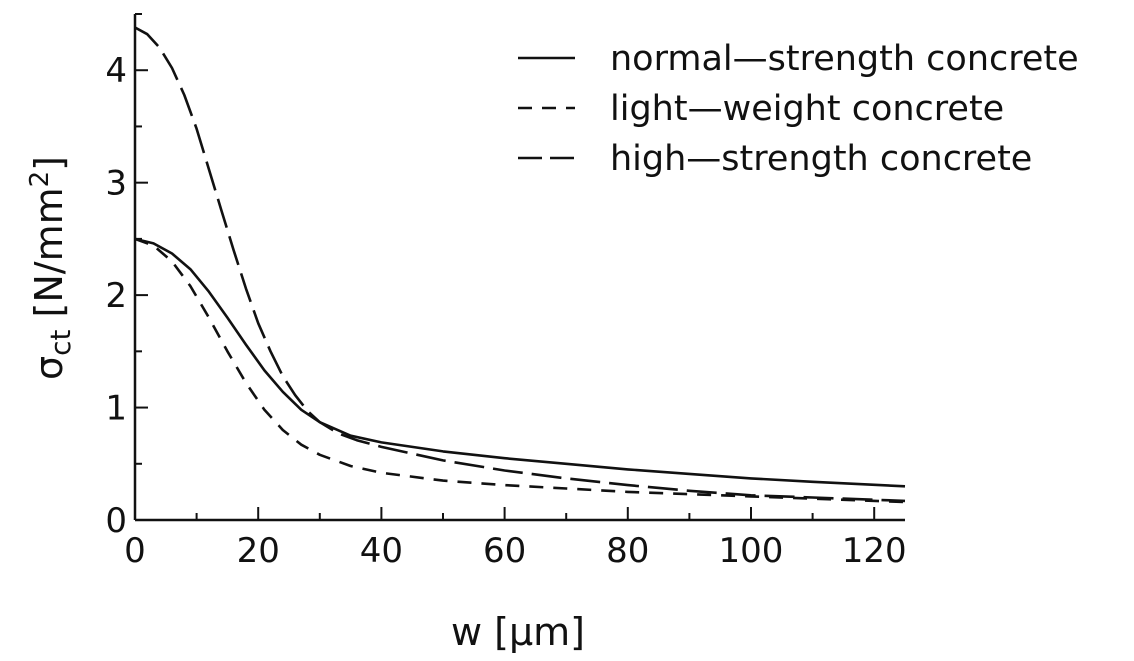 The width and height of the screenshot is (1134, 661). What do you see at coordinates (381, 551) in the screenshot?
I see `x-tick-label: 40` at bounding box center [381, 551].